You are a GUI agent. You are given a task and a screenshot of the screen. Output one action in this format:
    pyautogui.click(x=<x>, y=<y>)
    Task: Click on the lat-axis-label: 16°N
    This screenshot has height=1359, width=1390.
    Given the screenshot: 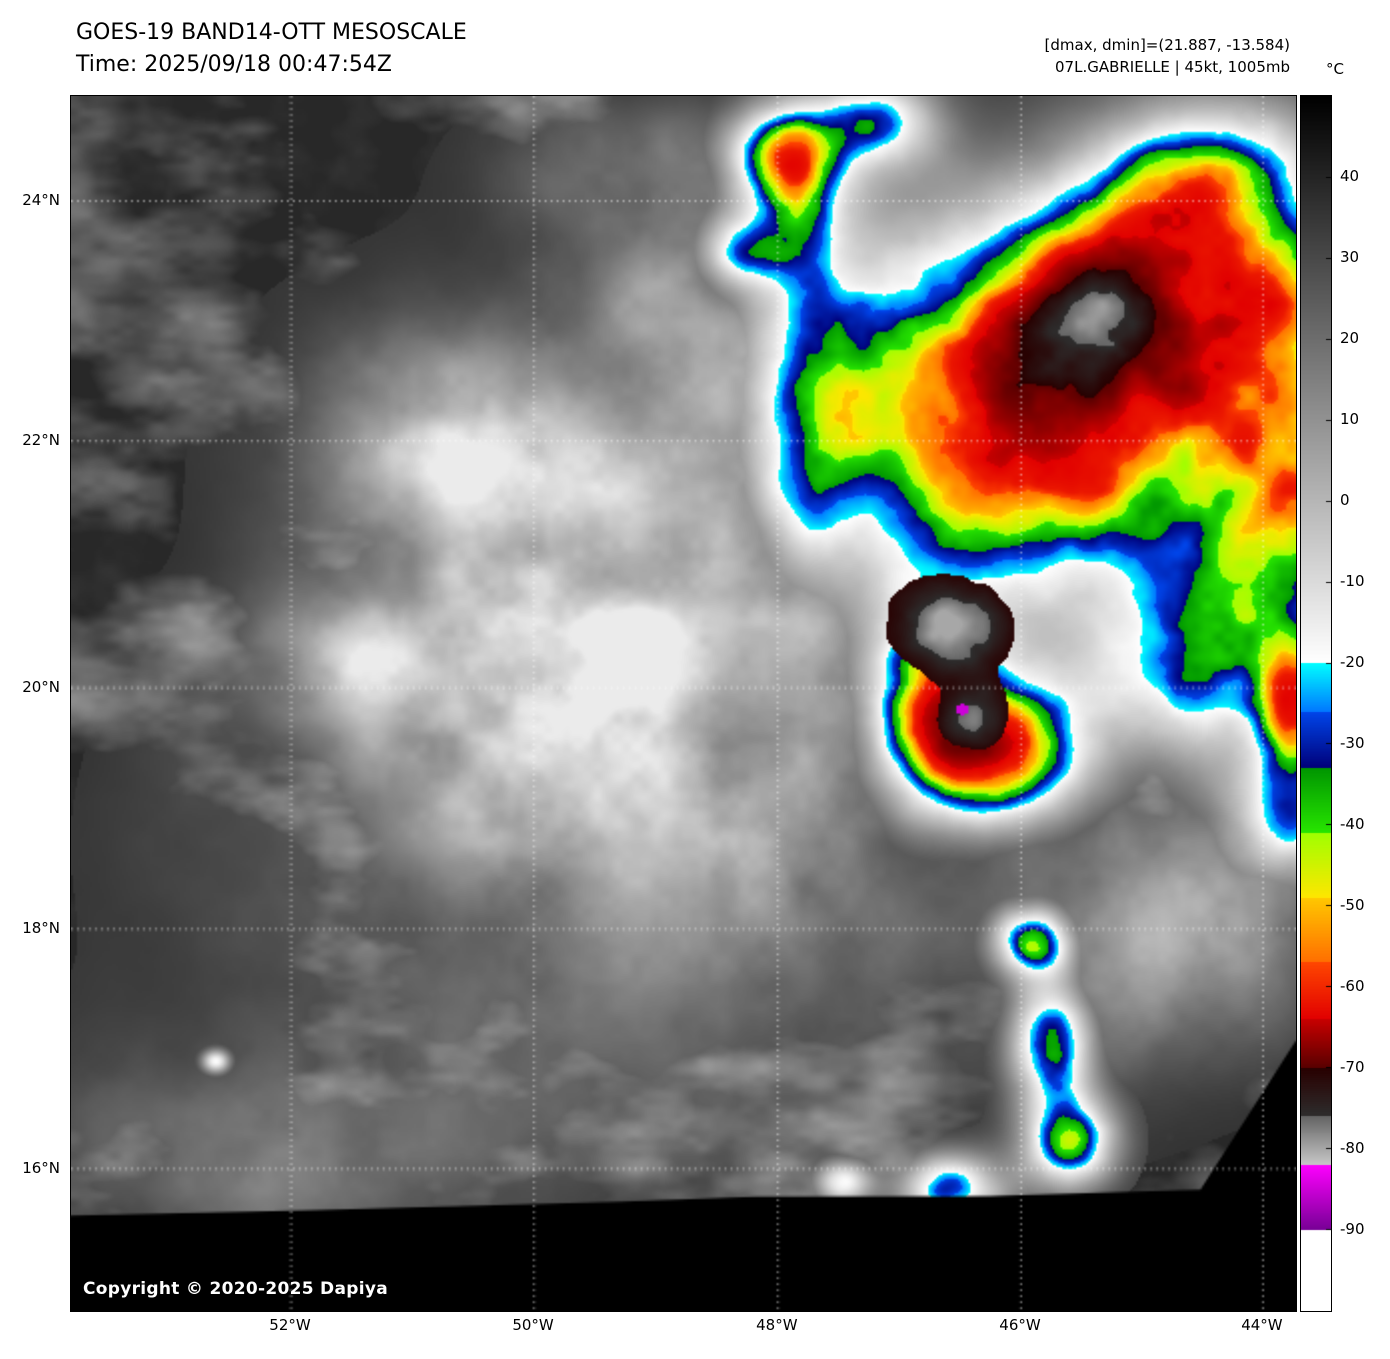 What is the action you would take?
    pyautogui.click(x=41, y=1167)
    